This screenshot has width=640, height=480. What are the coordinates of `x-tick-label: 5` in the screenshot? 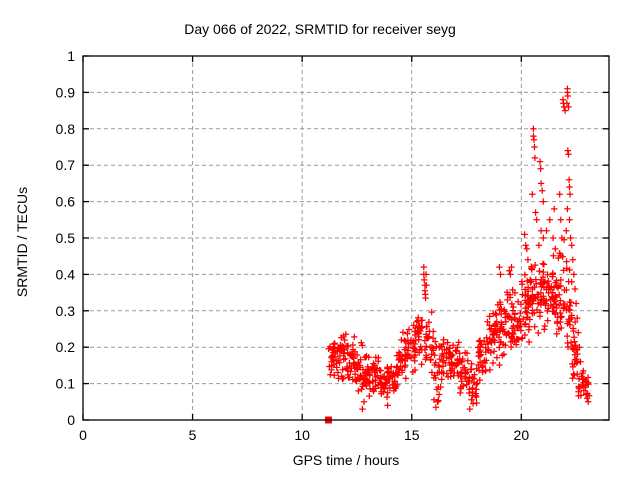 It's located at (193, 435).